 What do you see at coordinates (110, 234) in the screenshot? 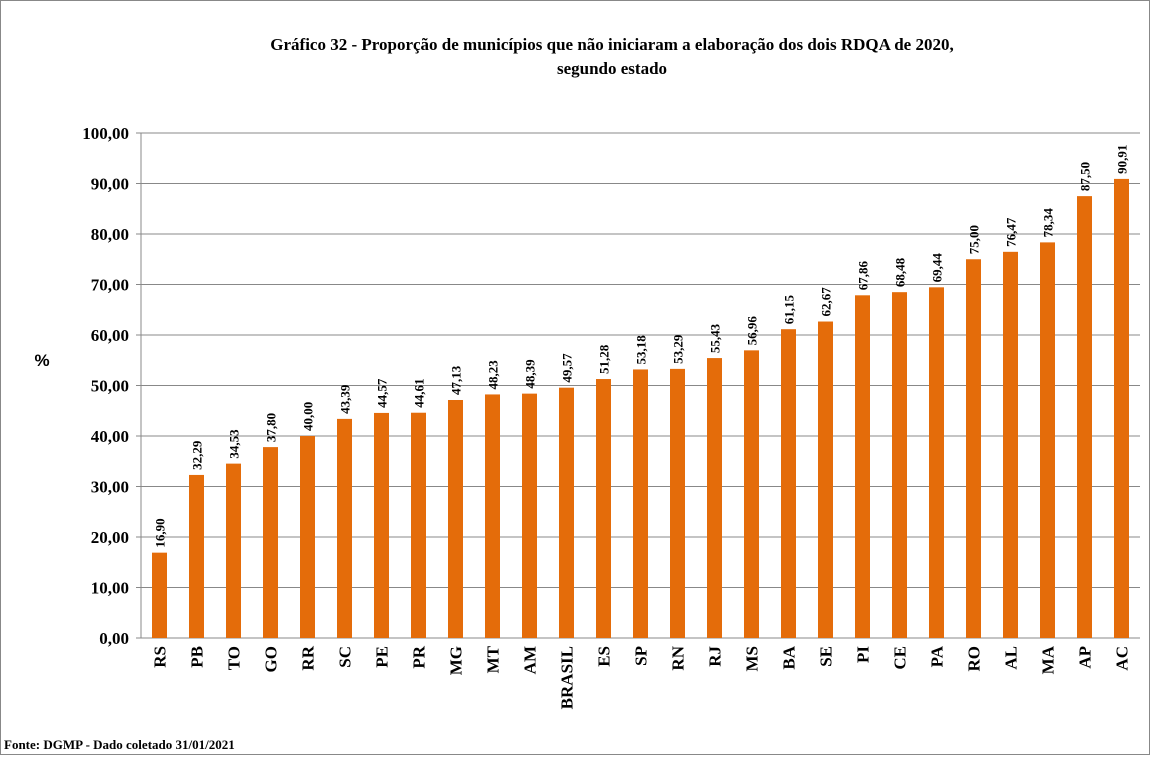
I see `y-tick-label: 80,00` at bounding box center [110, 234].